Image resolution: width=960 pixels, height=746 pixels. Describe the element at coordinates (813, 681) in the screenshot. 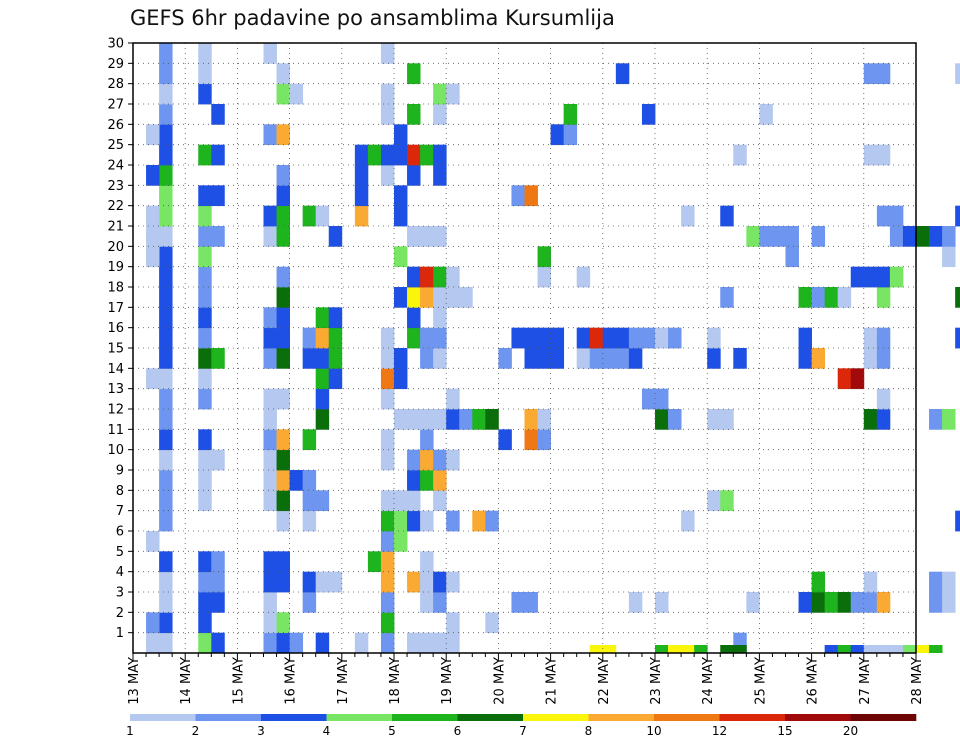

I see `x-tick-label: 26 MAY` at that location.